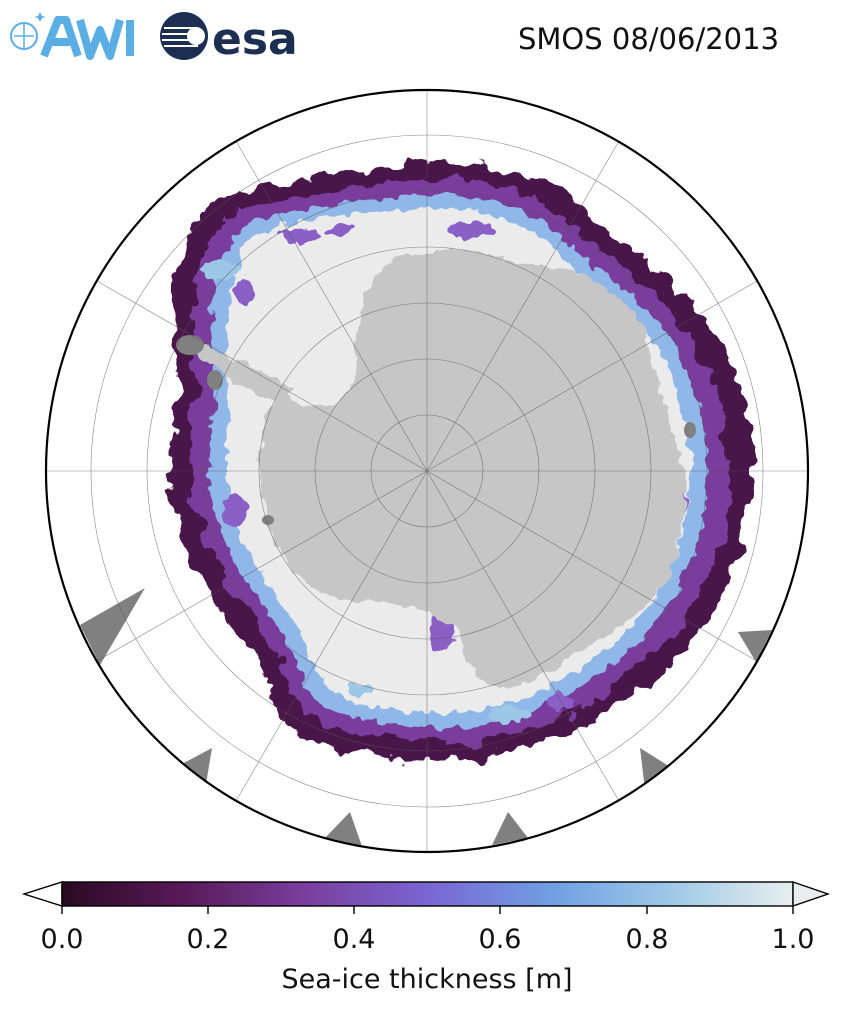 This screenshot has height=1026, width=854. I want to click on antarctic-peninsula, so click(236, 368).